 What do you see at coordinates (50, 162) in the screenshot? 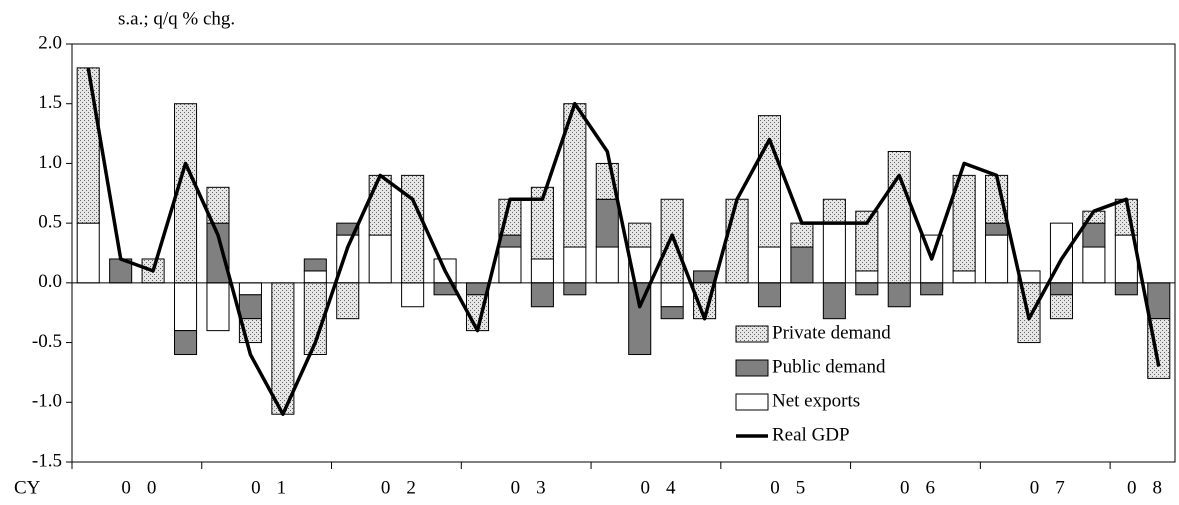
I see `y-tick-label: 1.0` at bounding box center [50, 162].